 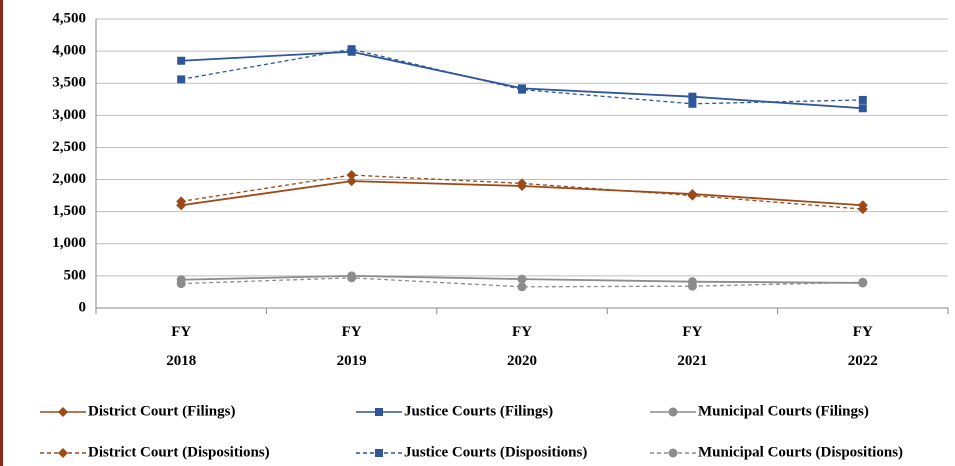 What do you see at coordinates (75, 275) in the screenshot?
I see `y-tick-label: 500` at bounding box center [75, 275].